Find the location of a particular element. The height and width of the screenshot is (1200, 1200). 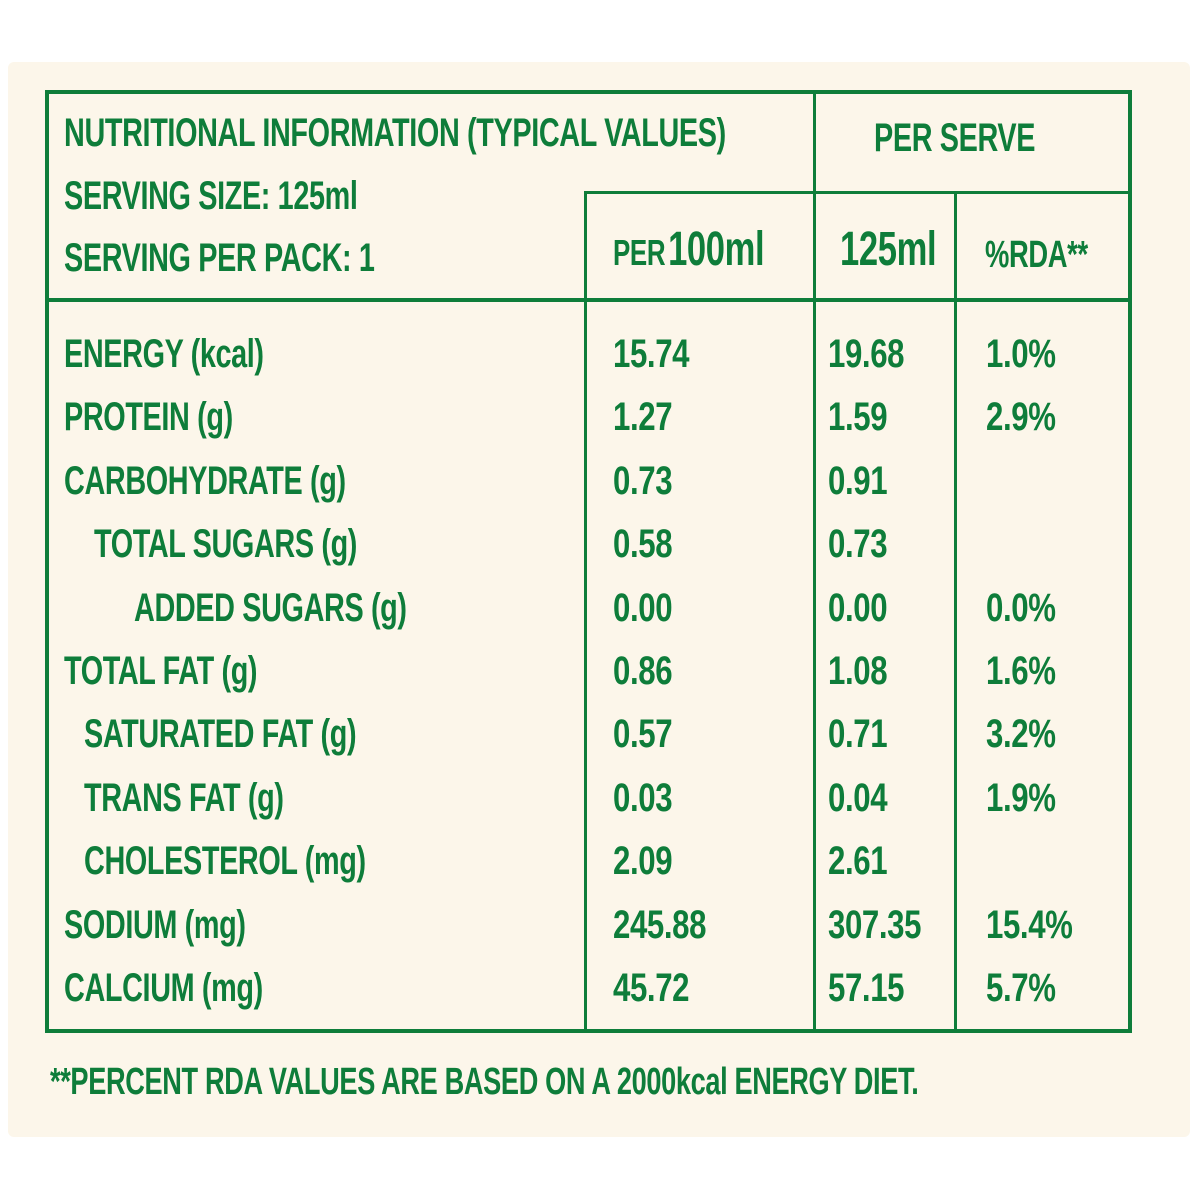

nutrient-label: CARBOHYDRATE (g) is located at coordinates (205, 480).